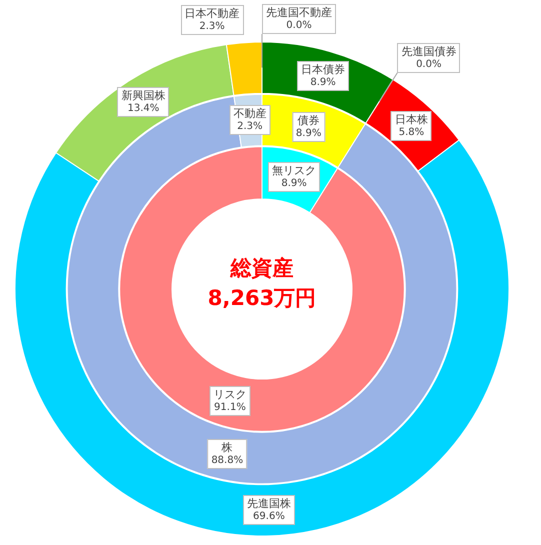  What do you see at coordinates (268, 503) in the screenshot?
I see `slice-label: 先進国株` at bounding box center [268, 503].